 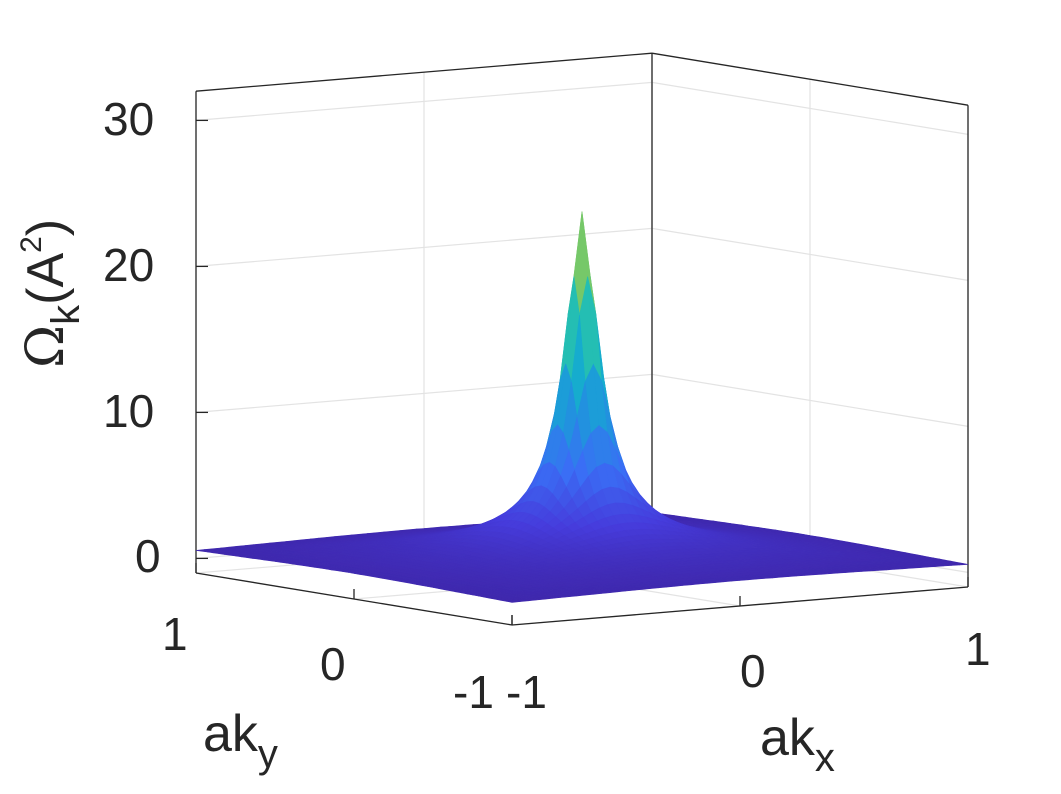 I want to click on z-tick-label: 10, so click(x=129, y=411).